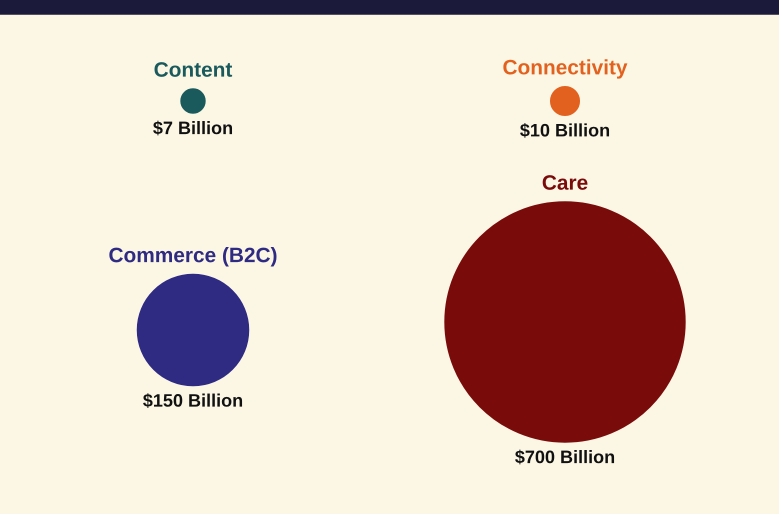 This screenshot has height=514, width=779. Describe the element at coordinates (192, 400) in the screenshot. I see `data-label: $150 Billion` at that location.